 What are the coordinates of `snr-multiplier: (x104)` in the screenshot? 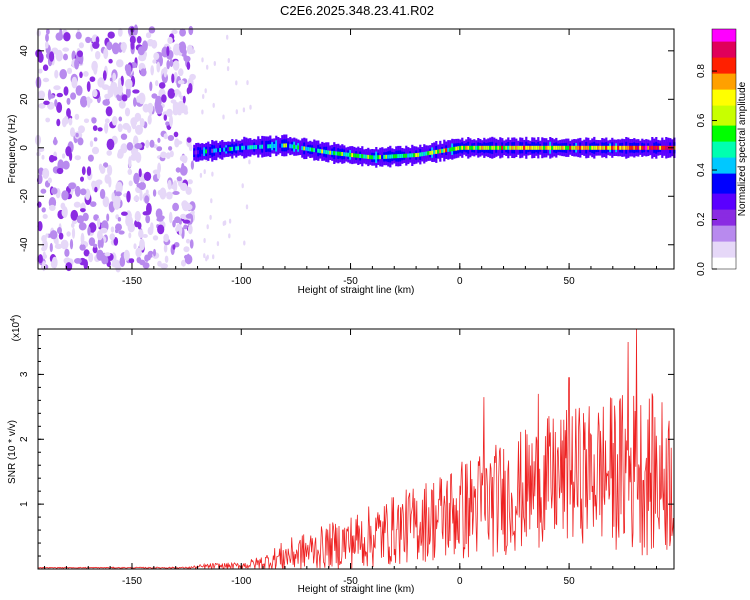 It's located at (16, 328).